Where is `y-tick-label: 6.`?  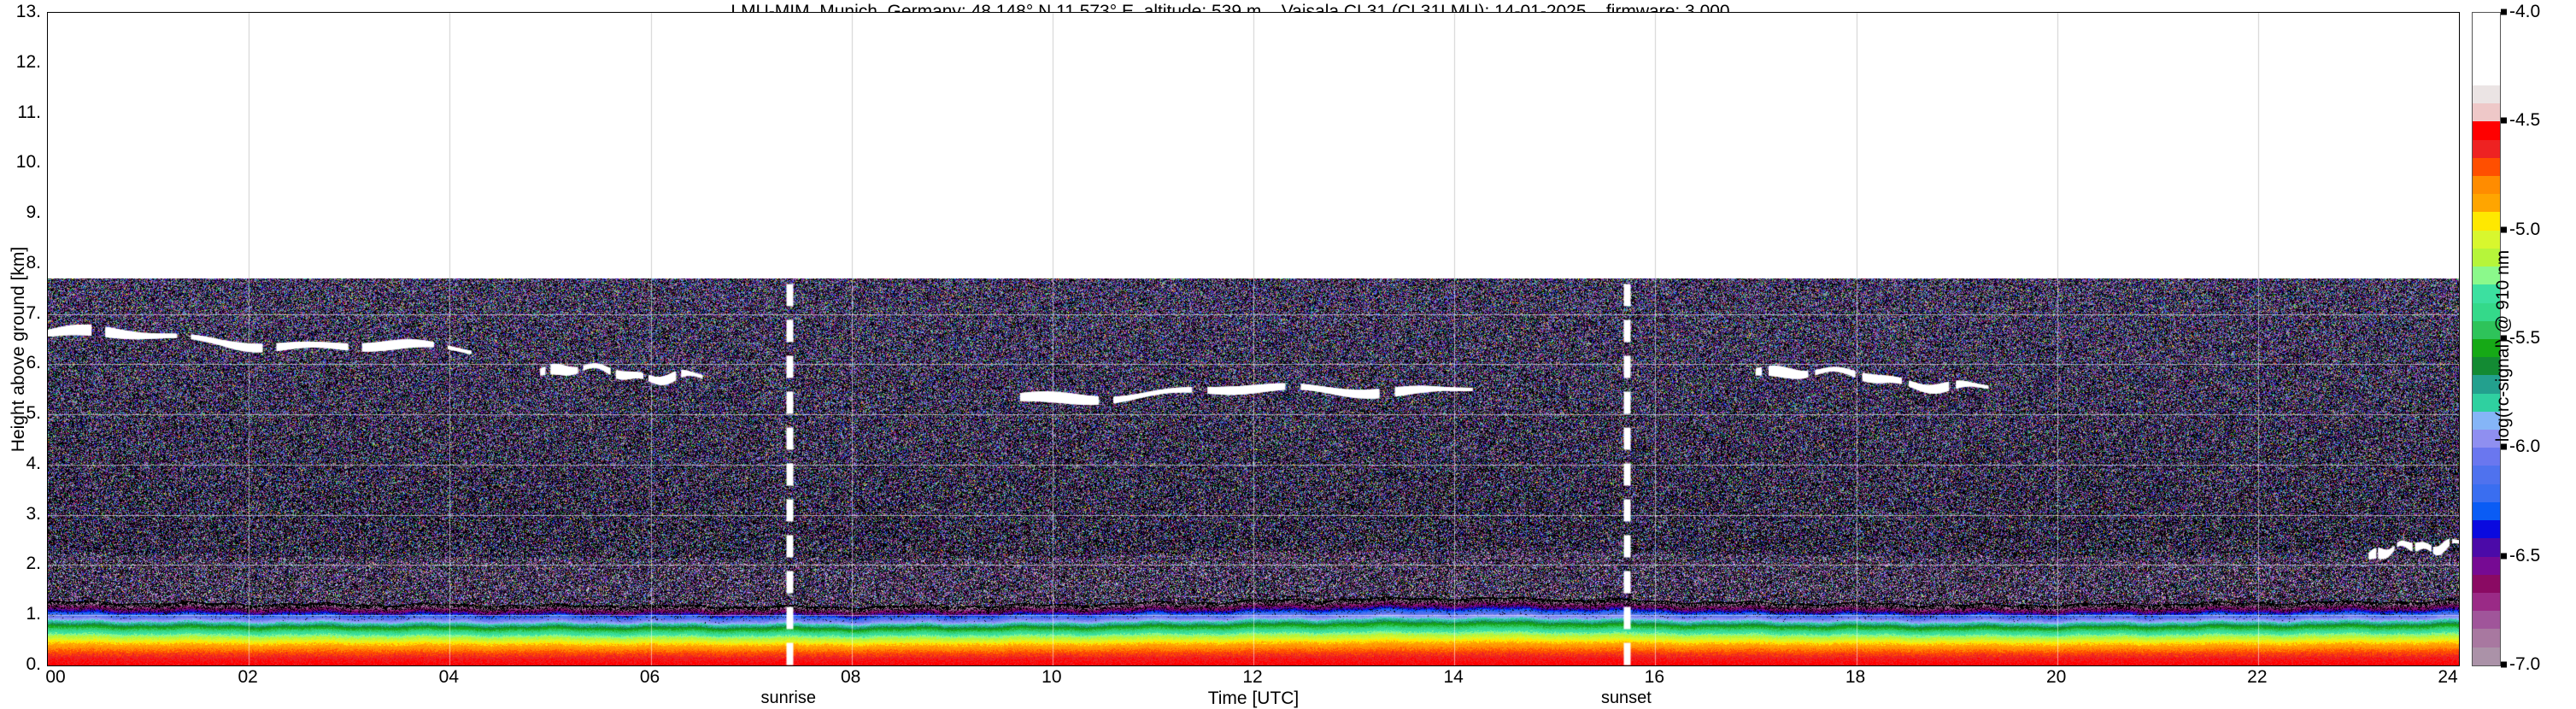 y-tick-label: 6. is located at coordinates (33, 363).